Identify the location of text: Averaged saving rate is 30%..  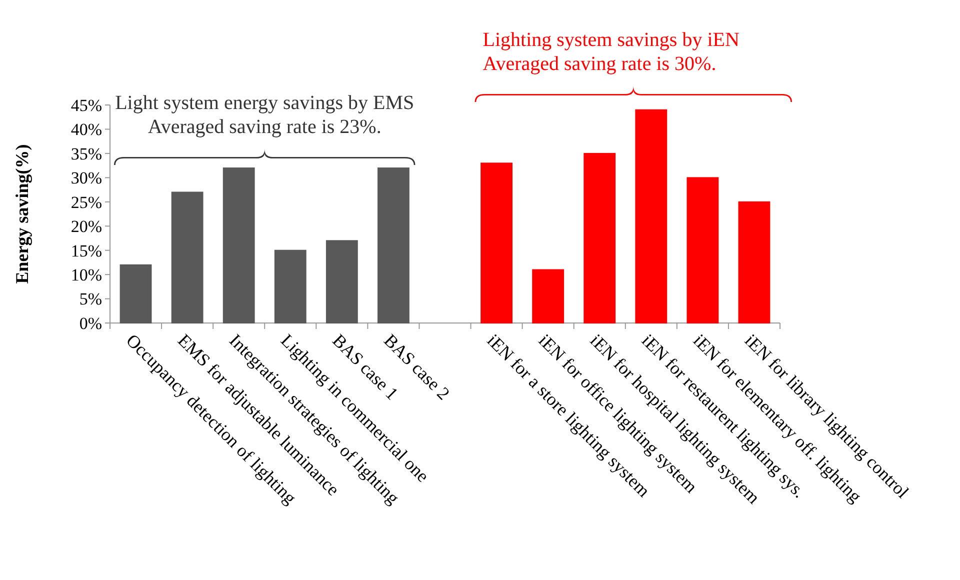
(599, 64).